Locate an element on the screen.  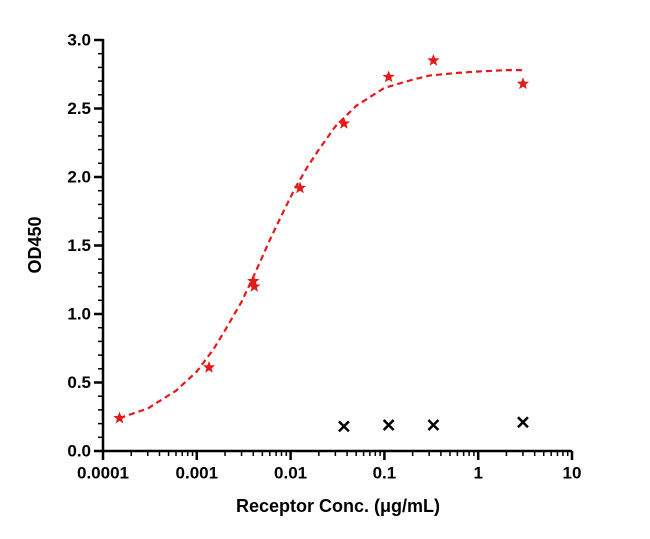
y-tick-label: 0.0 is located at coordinates (79, 450).